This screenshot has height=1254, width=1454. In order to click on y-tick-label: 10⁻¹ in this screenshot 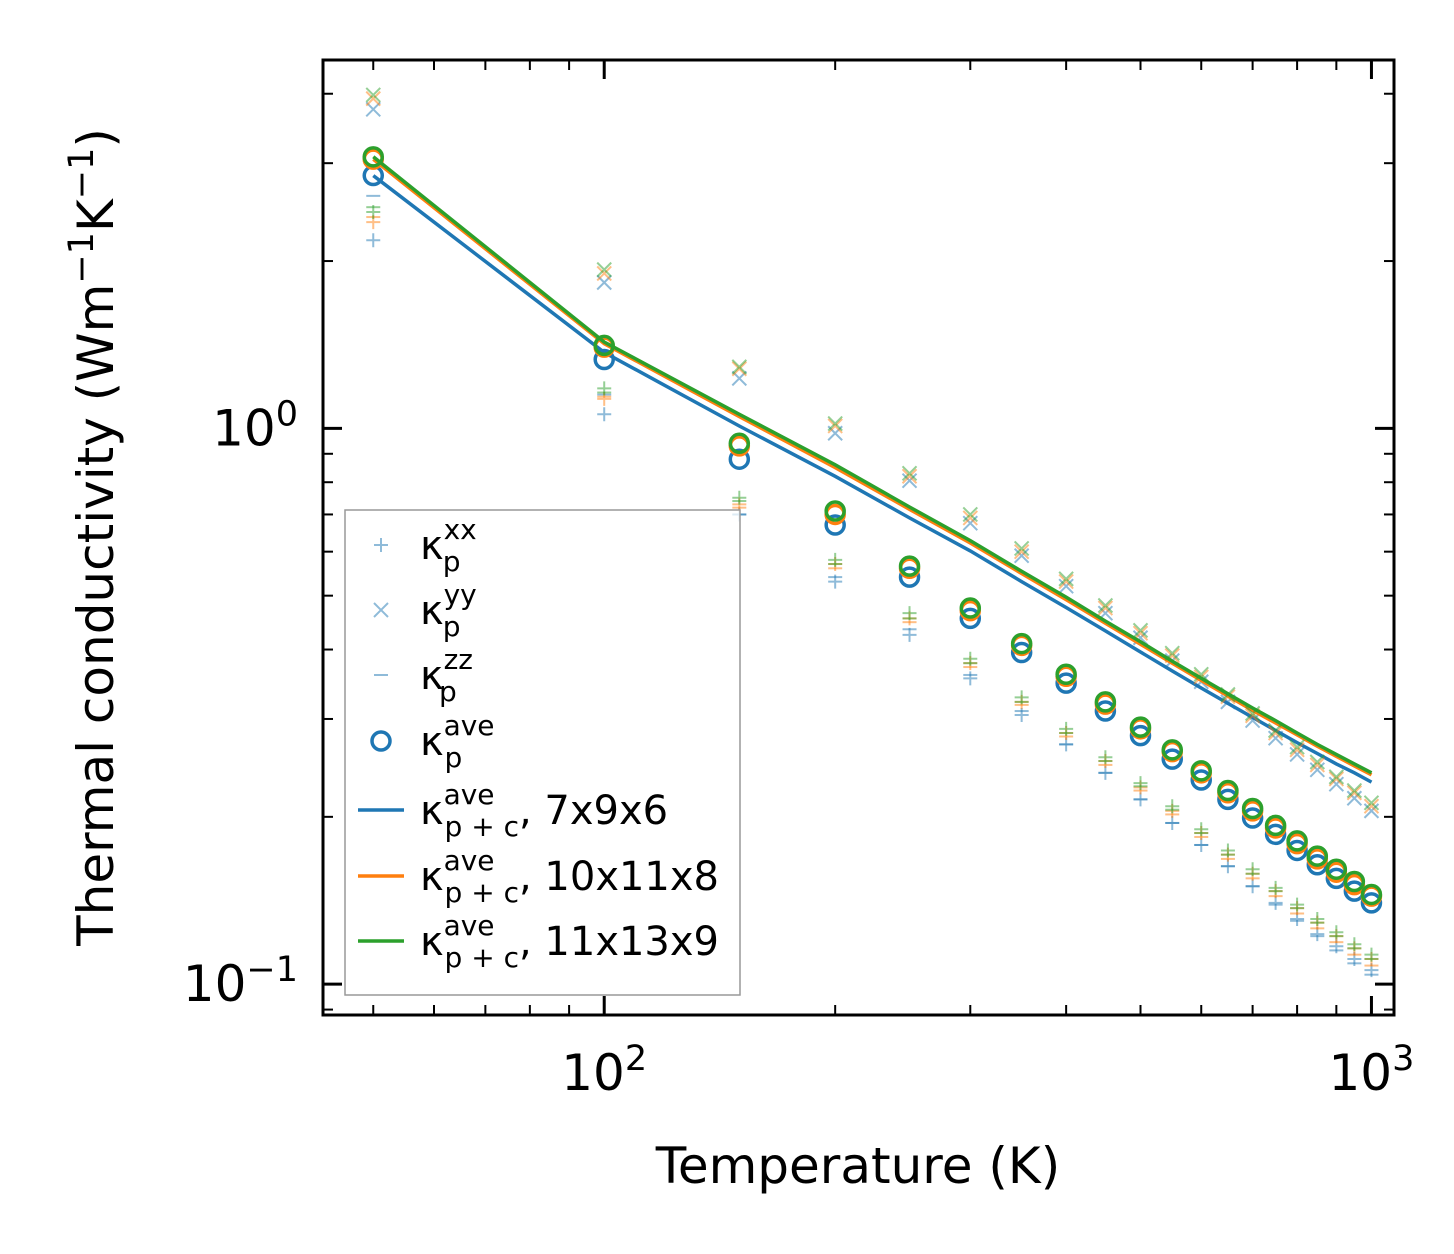, I will do `click(240, 981)`.